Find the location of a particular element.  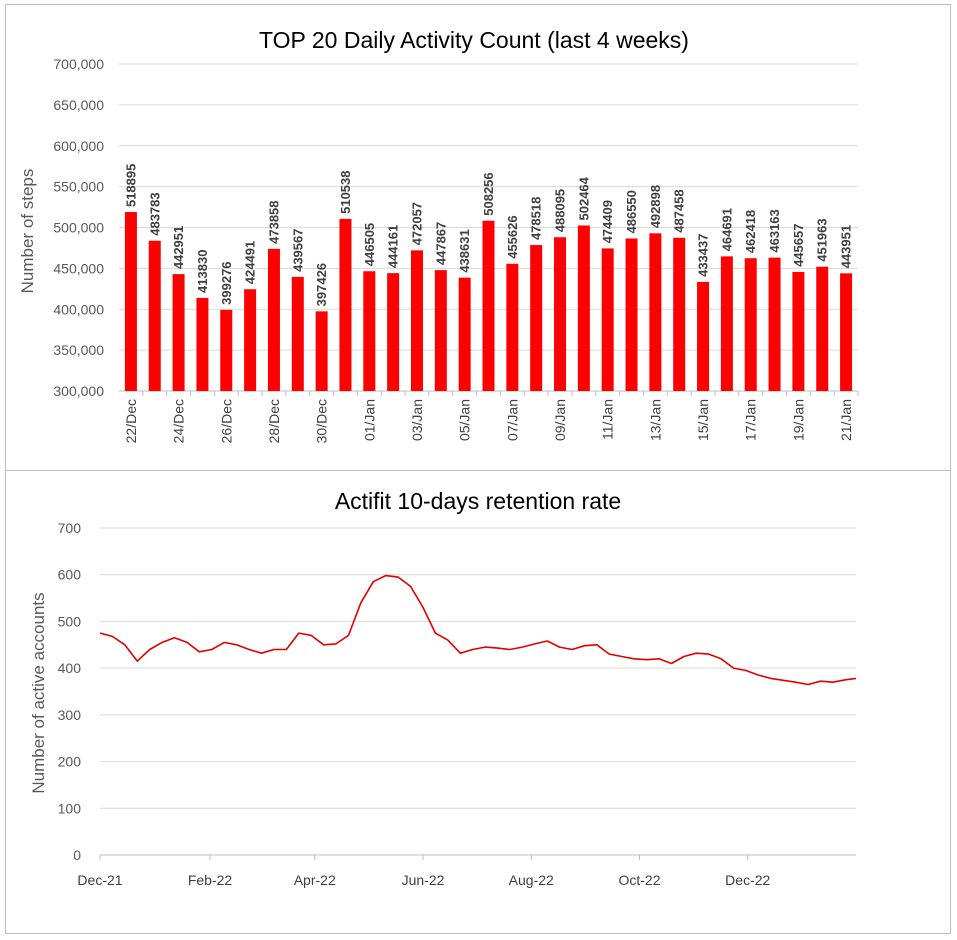

x-tick-label: Aug-22 is located at coordinates (531, 880).